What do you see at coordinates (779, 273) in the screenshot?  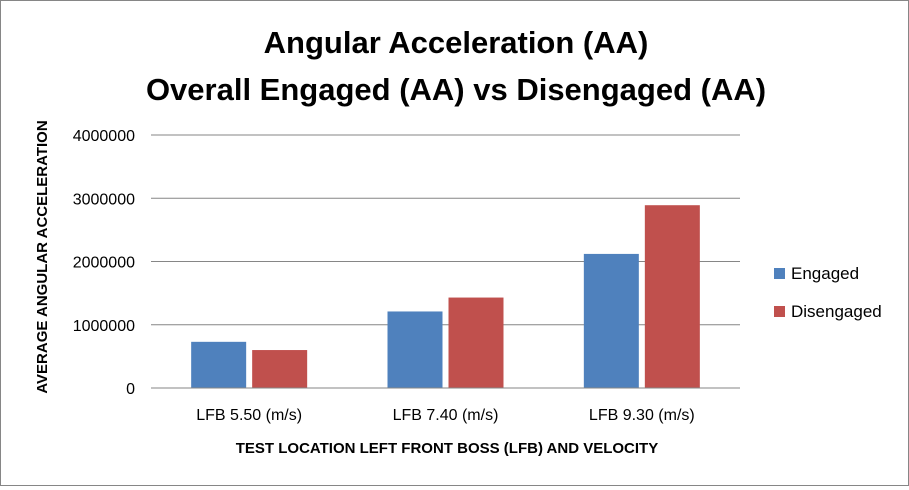 I see `legend-swatch-engaged` at bounding box center [779, 273].